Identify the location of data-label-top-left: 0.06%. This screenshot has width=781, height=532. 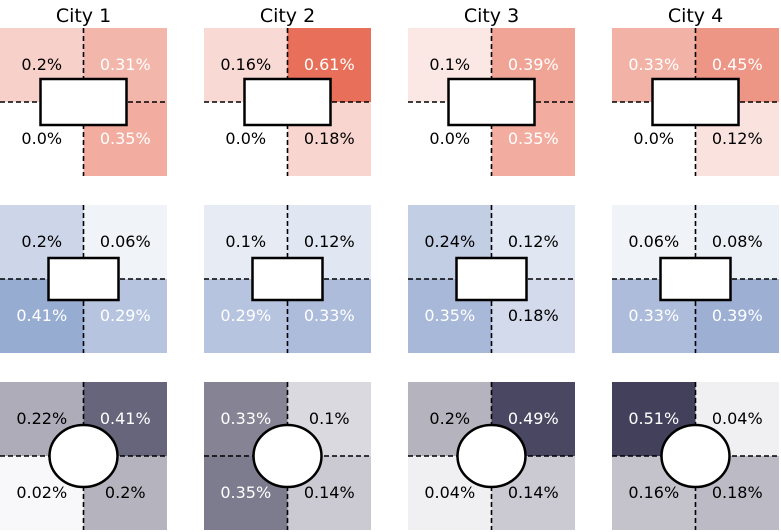
(653, 241).